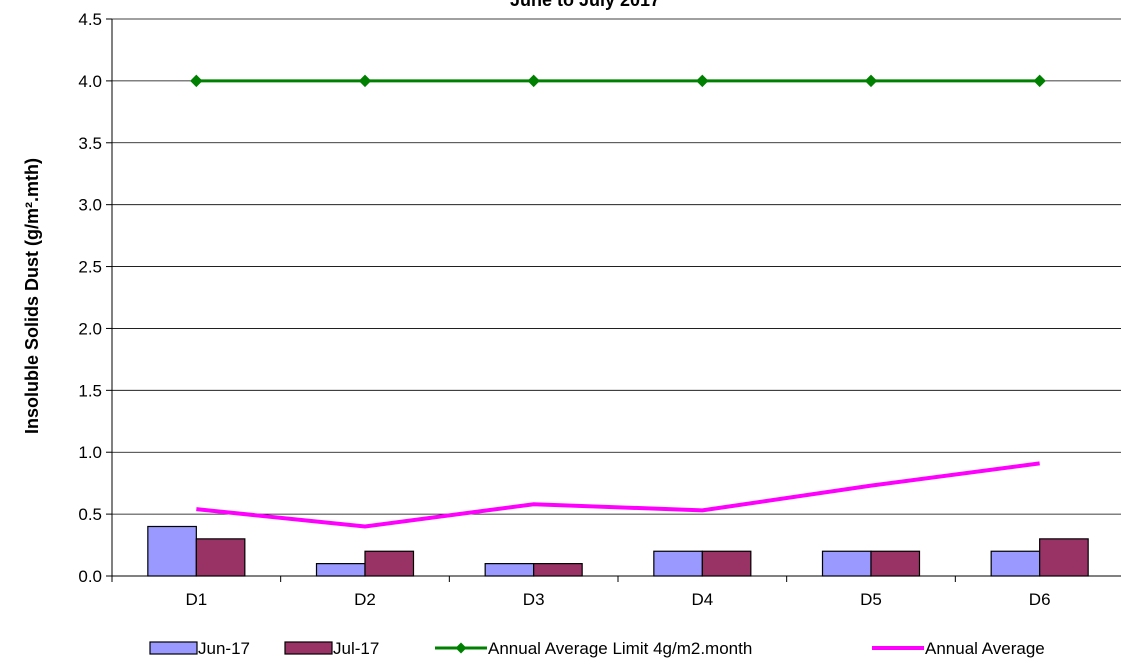 The image size is (1121, 669). I want to click on bar-jun-17-d1, so click(172, 551).